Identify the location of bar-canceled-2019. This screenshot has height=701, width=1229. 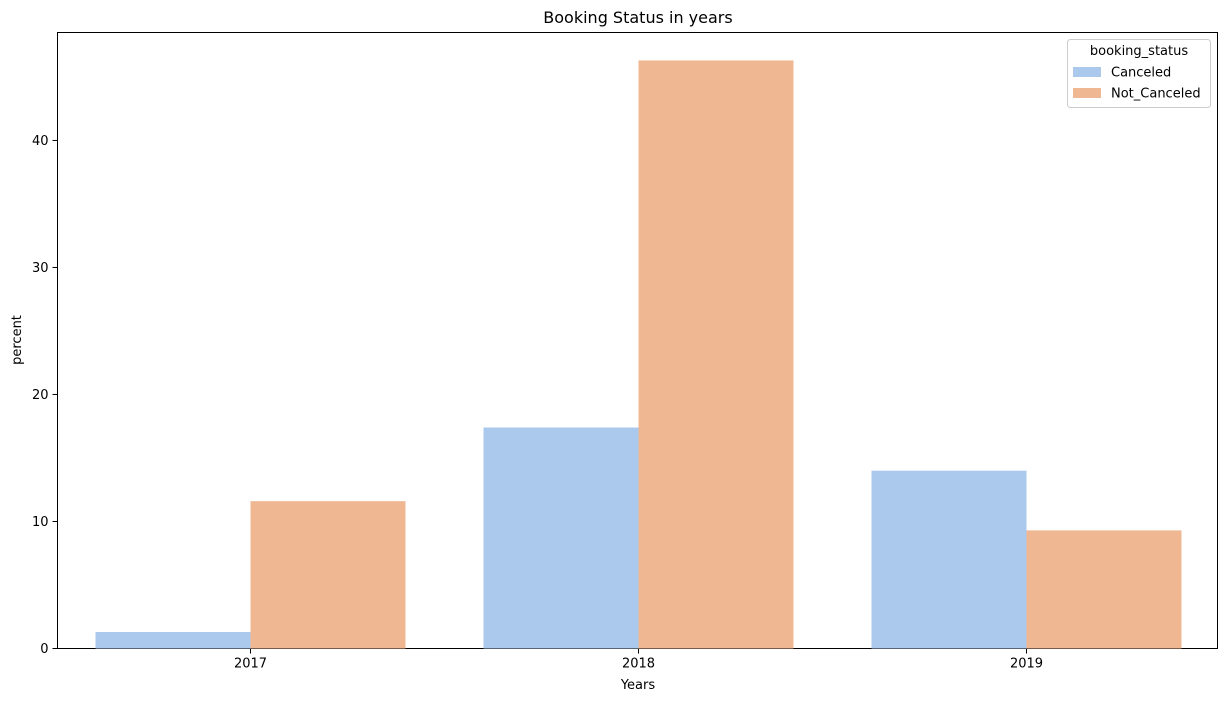
(949, 559).